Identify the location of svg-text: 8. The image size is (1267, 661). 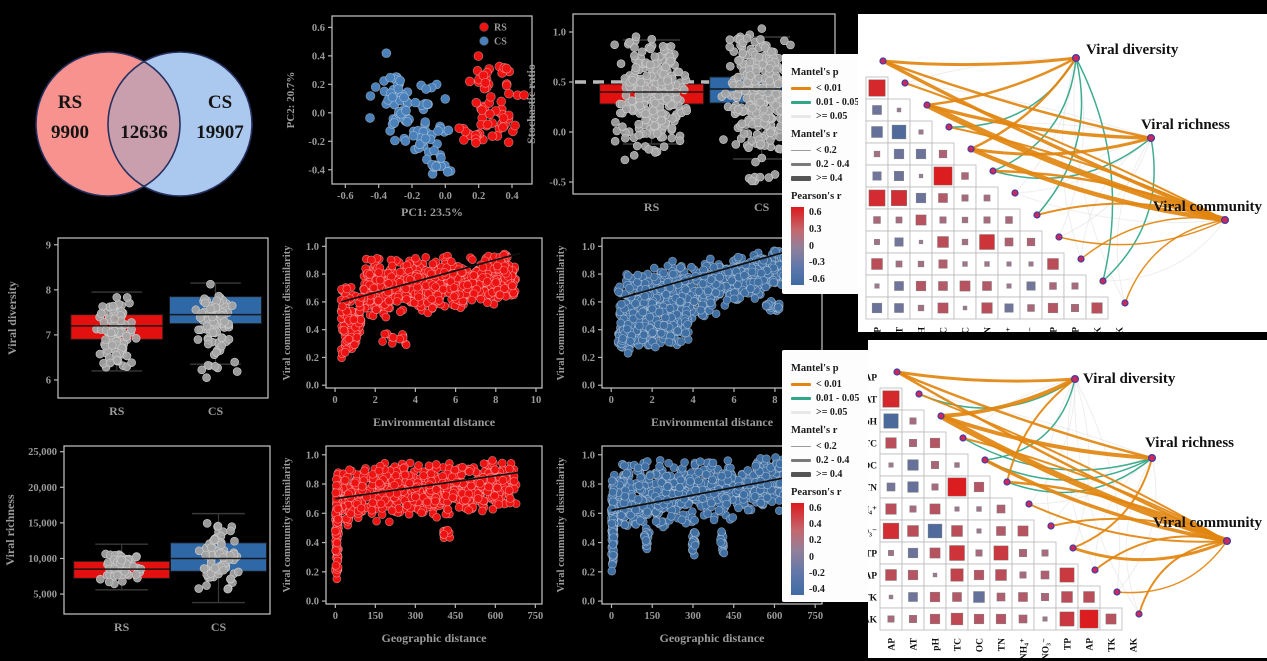
(48, 290).